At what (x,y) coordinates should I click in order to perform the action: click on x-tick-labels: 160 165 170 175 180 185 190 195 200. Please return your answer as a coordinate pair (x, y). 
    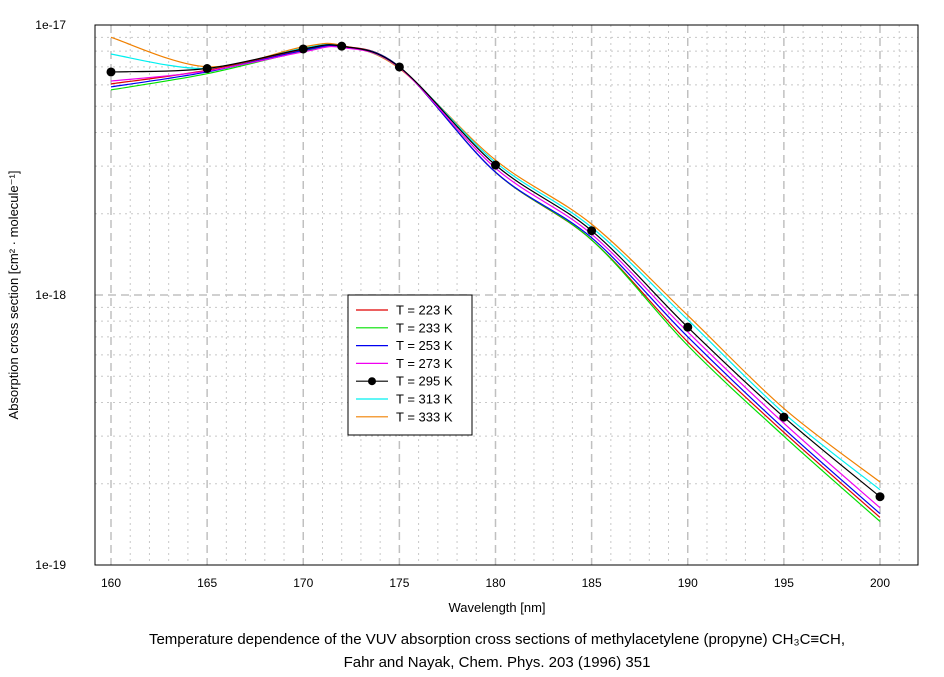
    Looking at the image, I should click on (495, 583).